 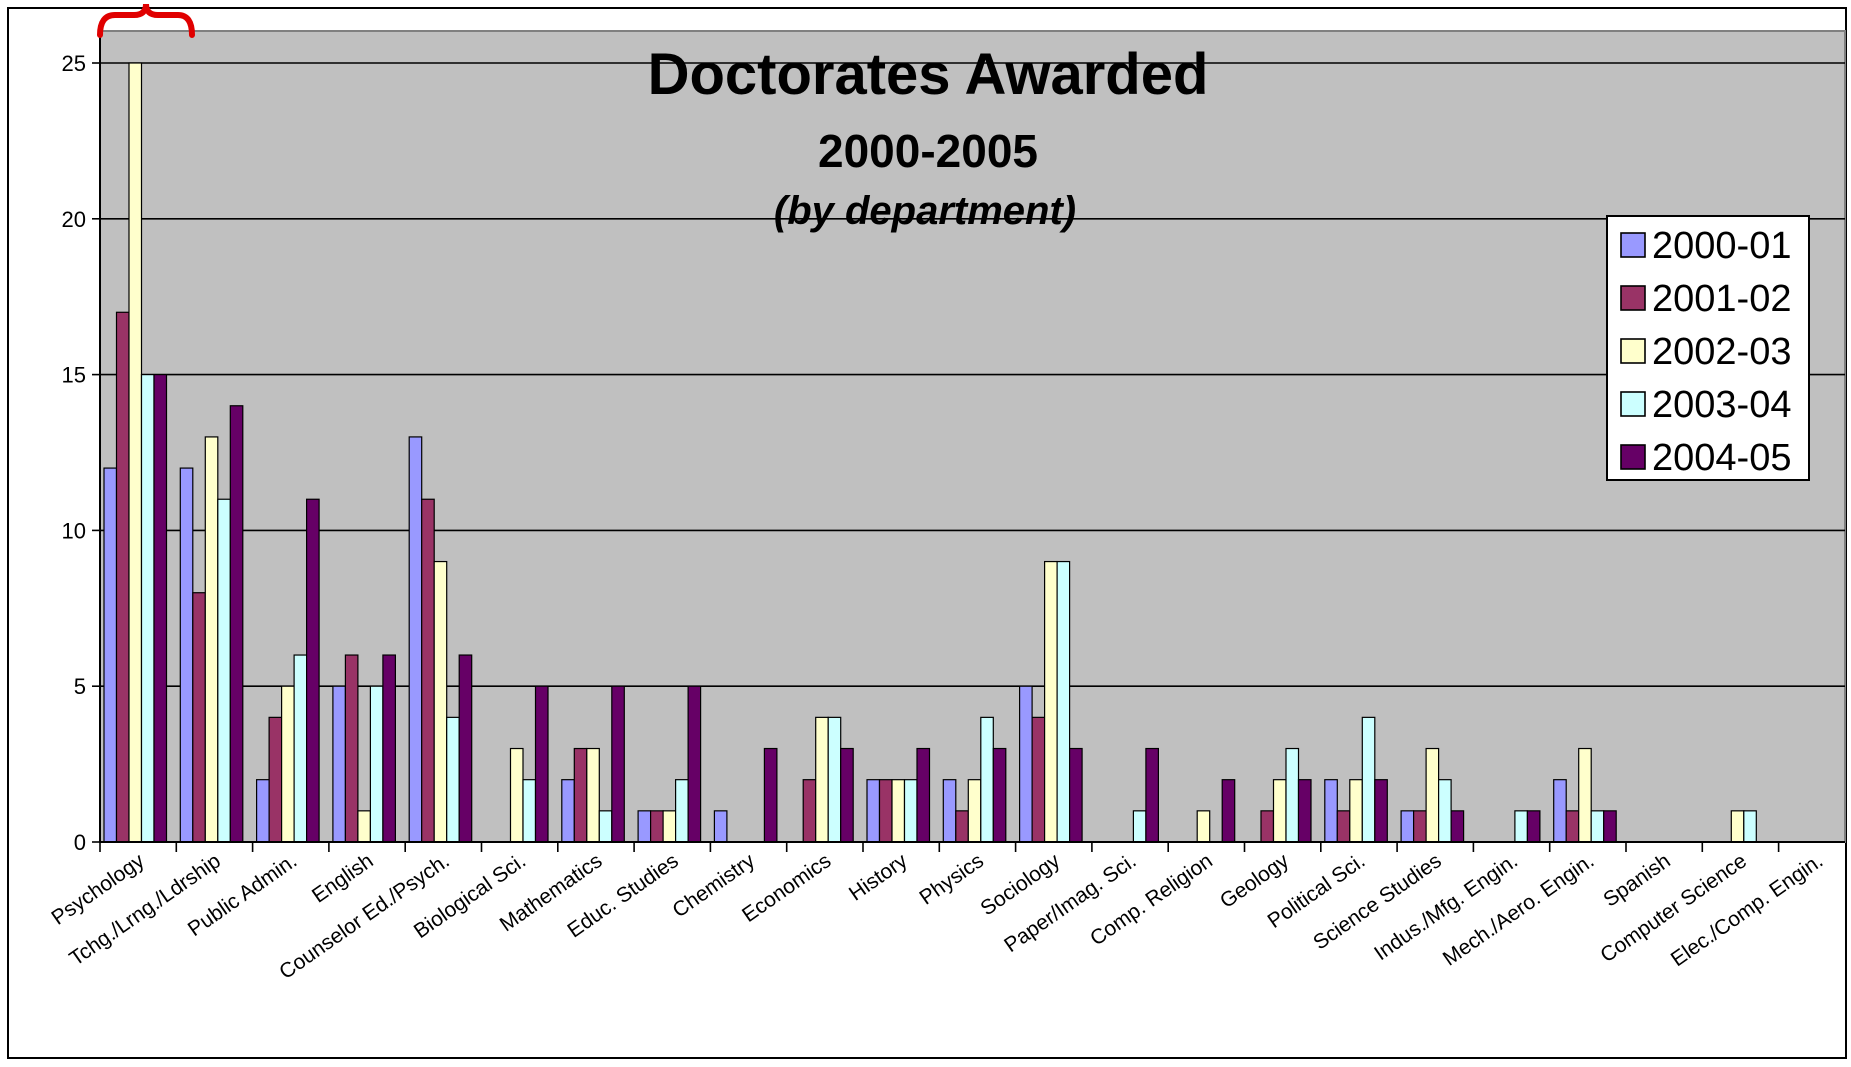 What do you see at coordinates (1721, 405) in the screenshot?
I see `legend-label: 2003-04` at bounding box center [1721, 405].